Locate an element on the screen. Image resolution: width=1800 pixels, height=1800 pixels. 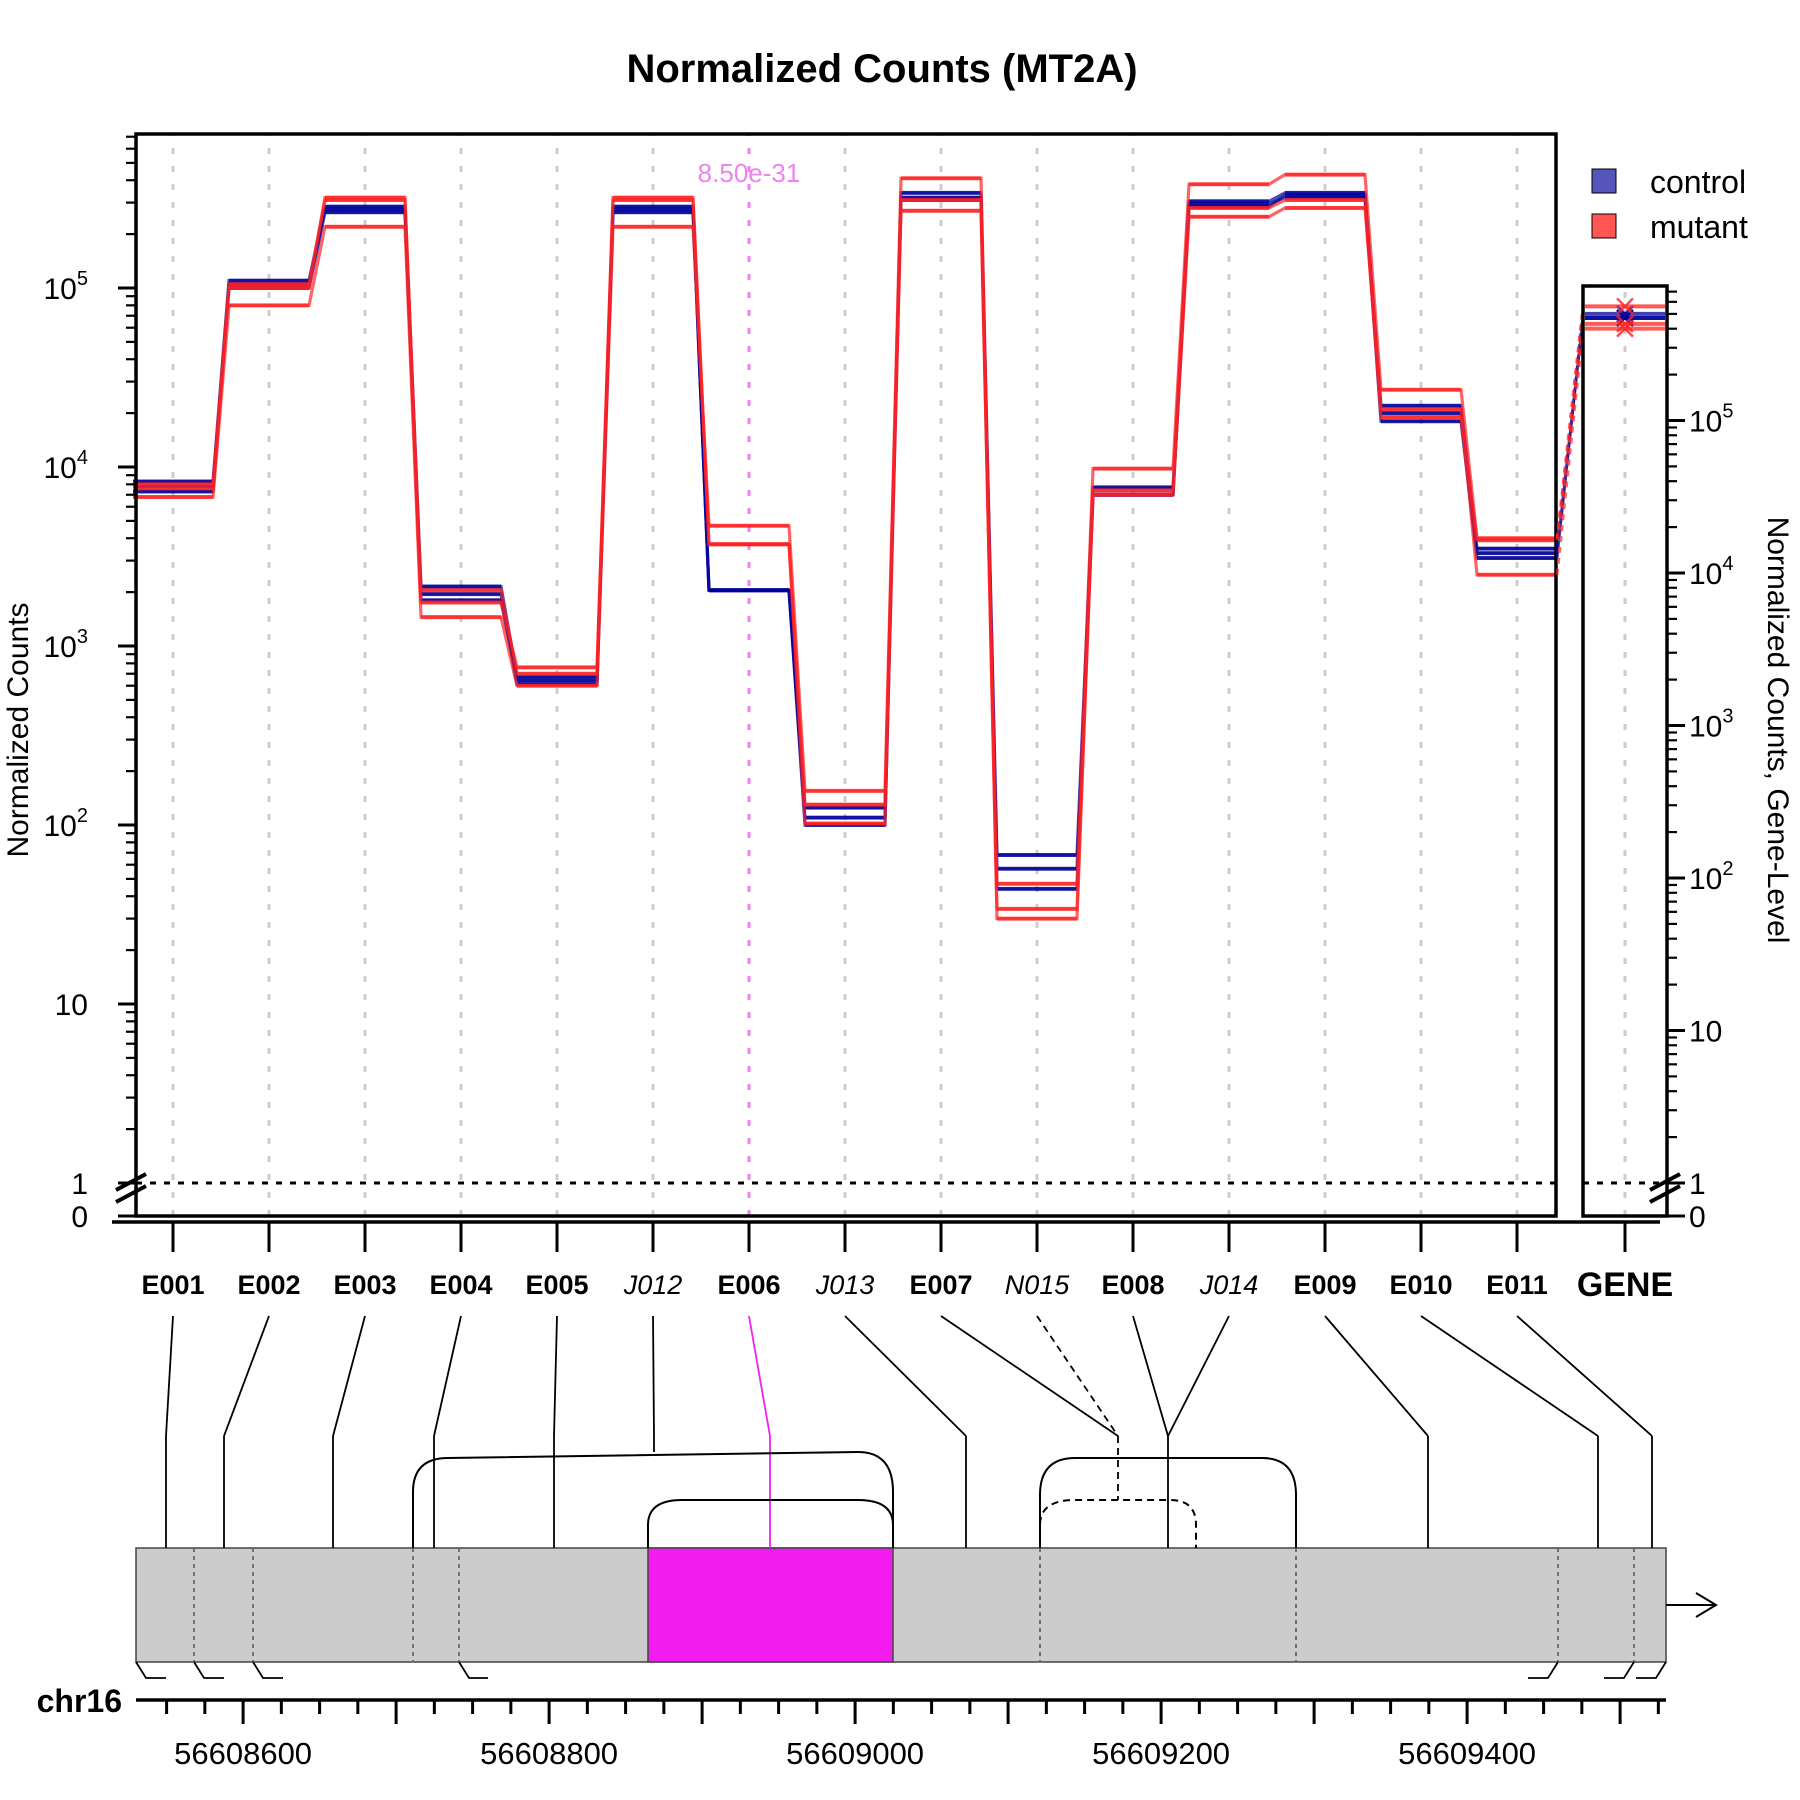
genome-tick-label-56609400: 56609400 is located at coordinates (1467, 1753).